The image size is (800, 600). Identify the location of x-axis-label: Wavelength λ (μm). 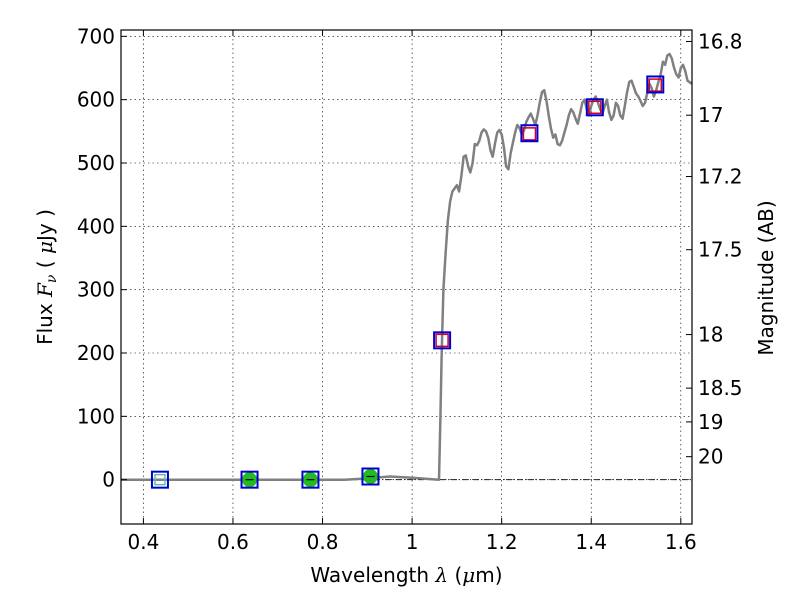
(406, 575).